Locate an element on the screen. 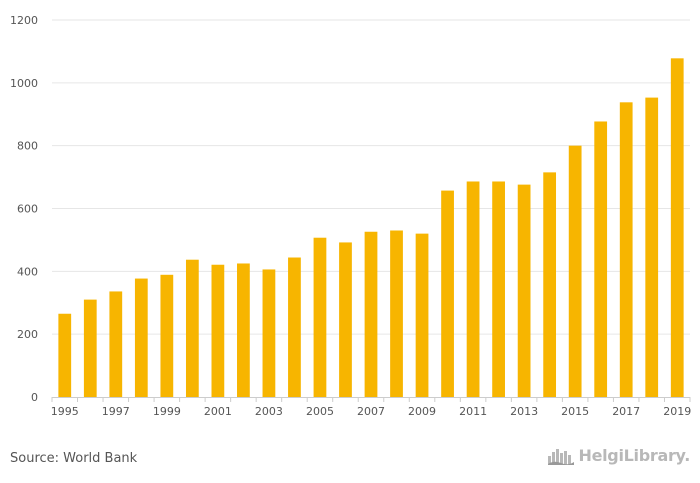  y-tick-label: 1200 is located at coordinates (24, 20).